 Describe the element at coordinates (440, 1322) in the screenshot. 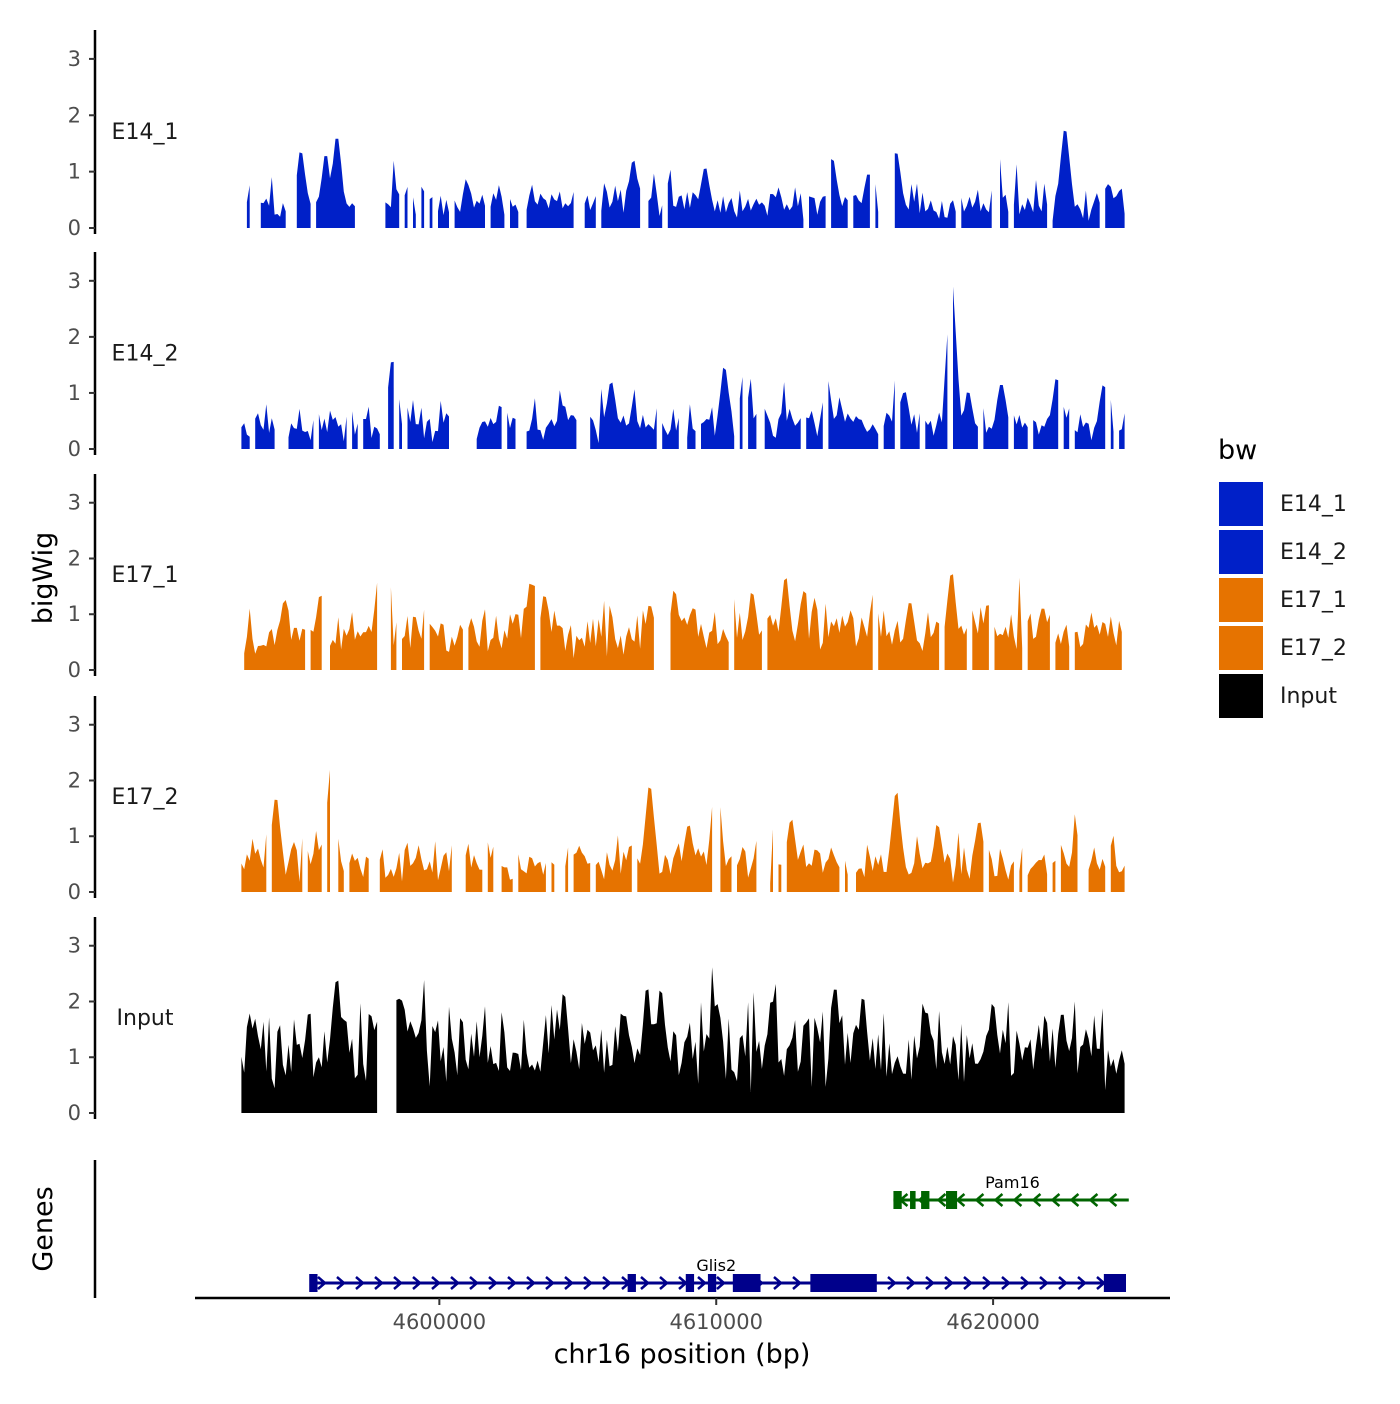

I see `x-tick-label: 4600000` at that location.